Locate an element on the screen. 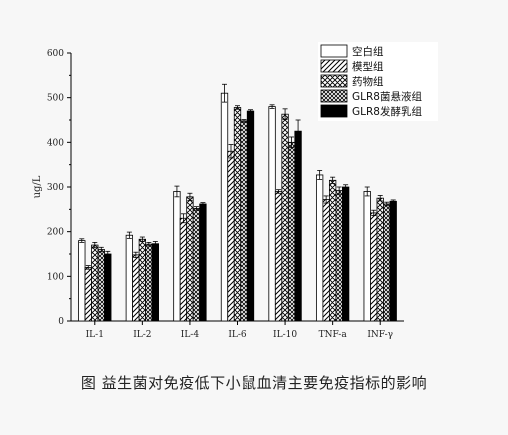 This screenshot has height=435, width=508. x-tick-label: IL-10 is located at coordinates (285, 335).